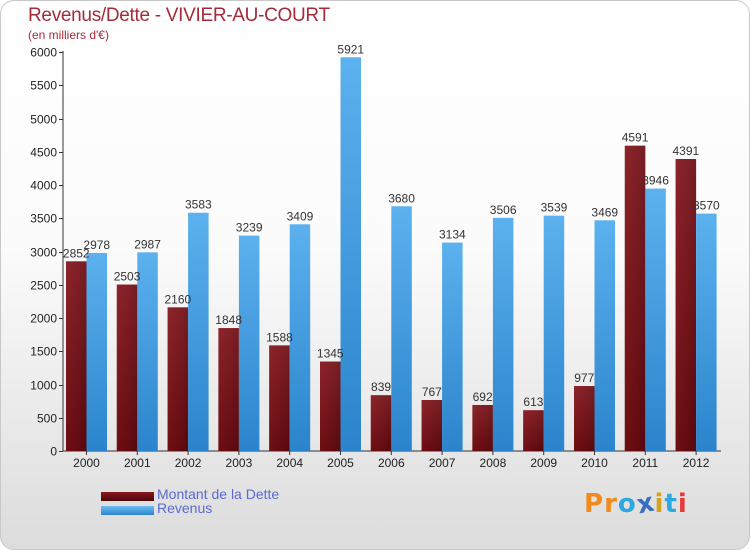 The height and width of the screenshot is (550, 750). I want to click on data-label-dette-2006: 839, so click(381, 387).